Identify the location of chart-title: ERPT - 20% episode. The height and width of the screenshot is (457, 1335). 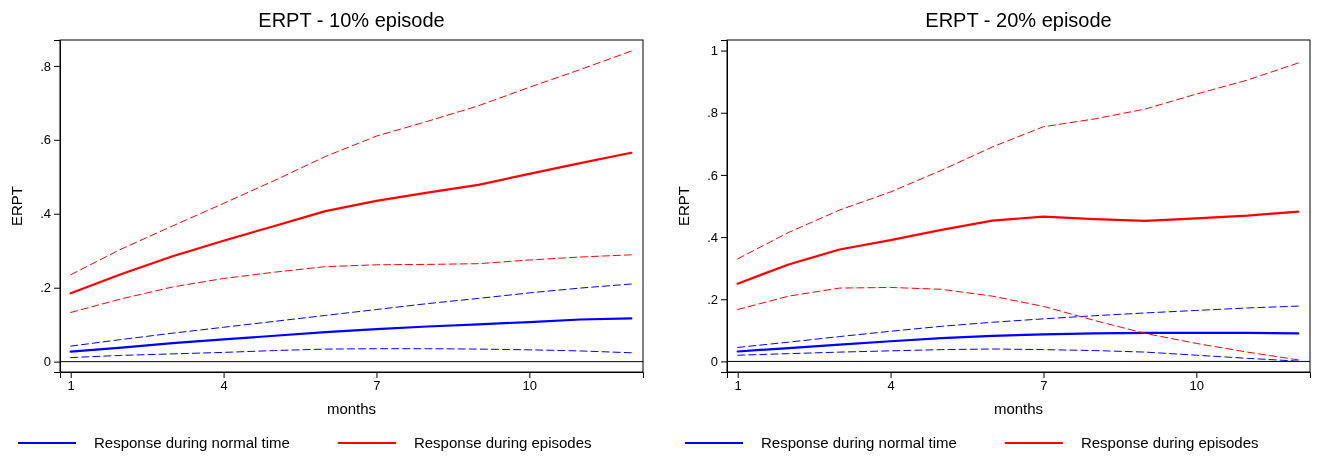
(1018, 20).